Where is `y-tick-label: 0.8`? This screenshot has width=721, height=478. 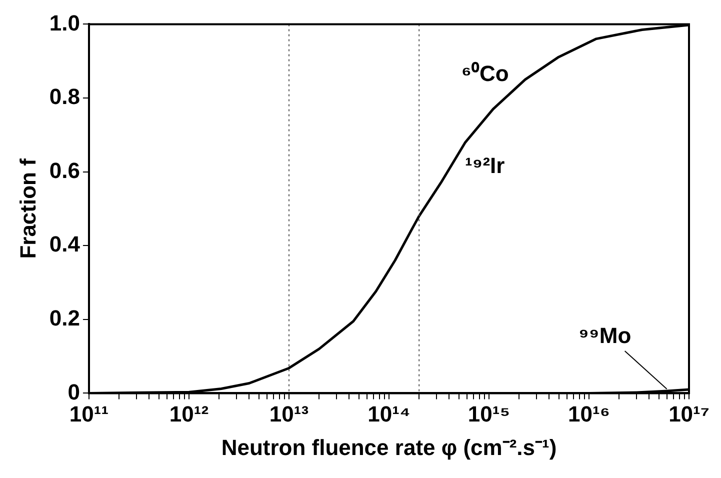
y-tick-label: 0.8 is located at coordinates (64, 97).